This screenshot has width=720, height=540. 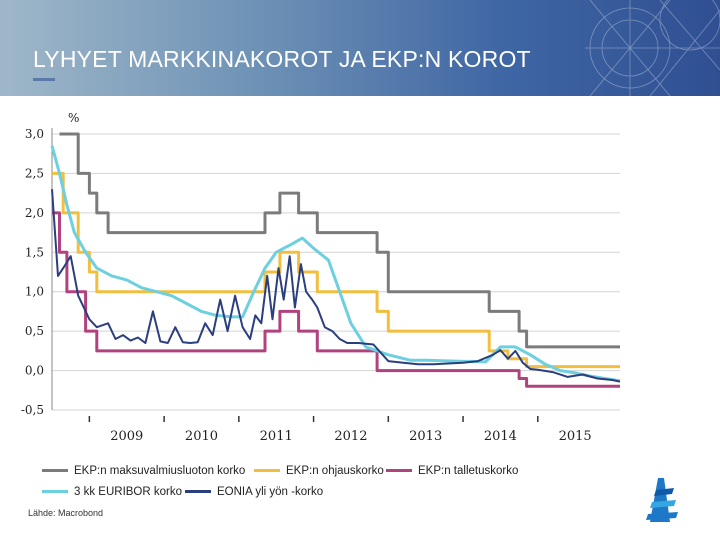 I want to click on y-axis-unit-label: %, so click(x=73, y=118).